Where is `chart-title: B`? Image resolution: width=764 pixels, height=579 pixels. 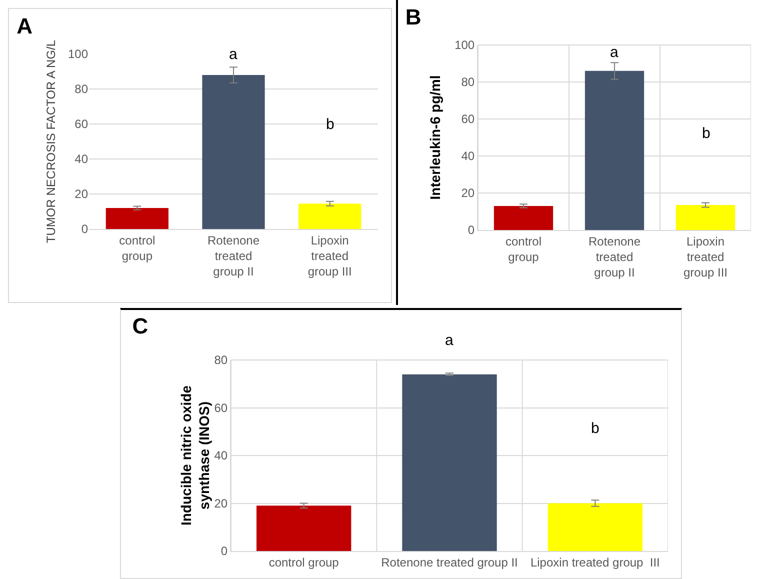 chart-title: B is located at coordinates (413, 17).